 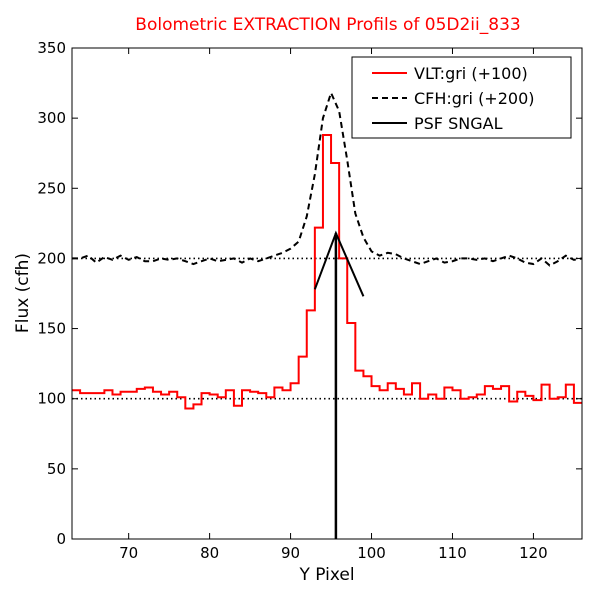 I want to click on x-axis-label: Y Pixel, so click(x=326, y=575).